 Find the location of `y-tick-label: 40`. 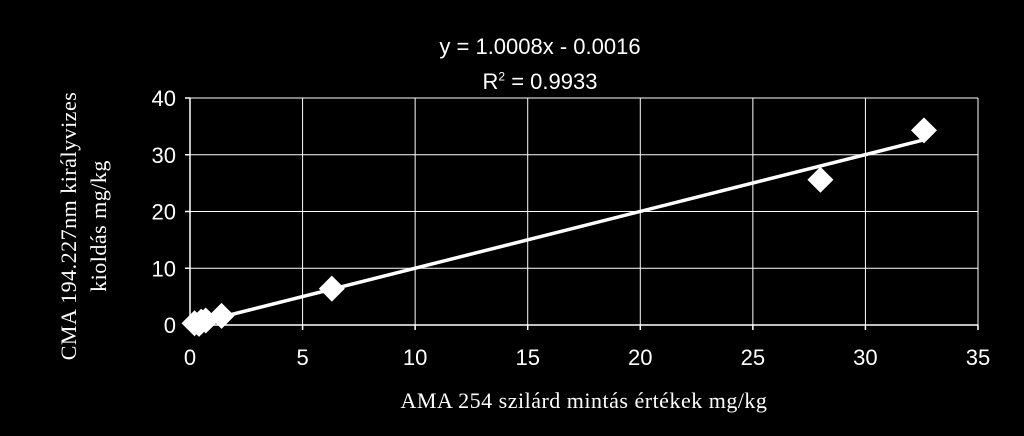

y-tick-label: 40 is located at coordinates (164, 98).